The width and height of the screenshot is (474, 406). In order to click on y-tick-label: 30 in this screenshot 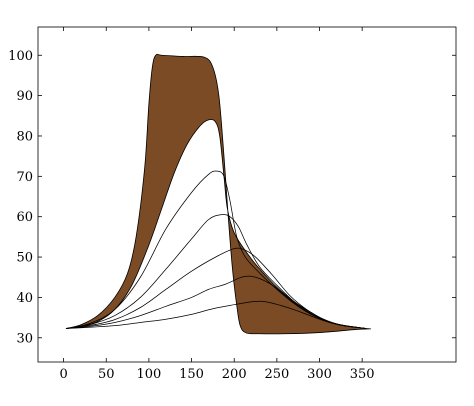, I will do `click(24, 338)`.